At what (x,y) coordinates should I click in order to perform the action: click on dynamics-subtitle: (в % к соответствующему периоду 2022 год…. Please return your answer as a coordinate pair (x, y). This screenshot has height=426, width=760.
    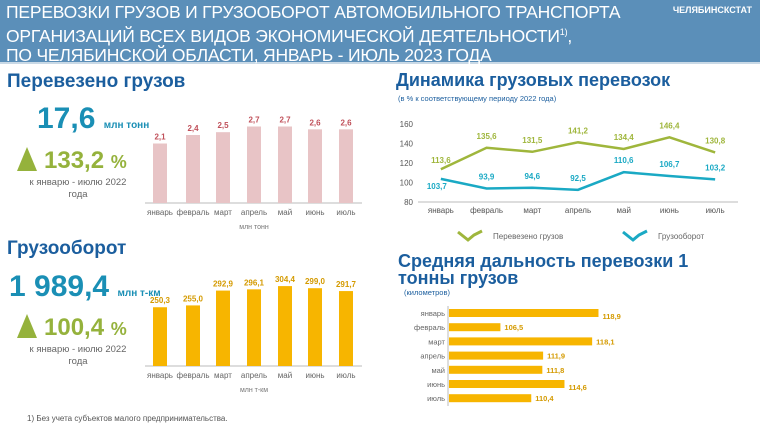
    Looking at the image, I should click on (477, 98).